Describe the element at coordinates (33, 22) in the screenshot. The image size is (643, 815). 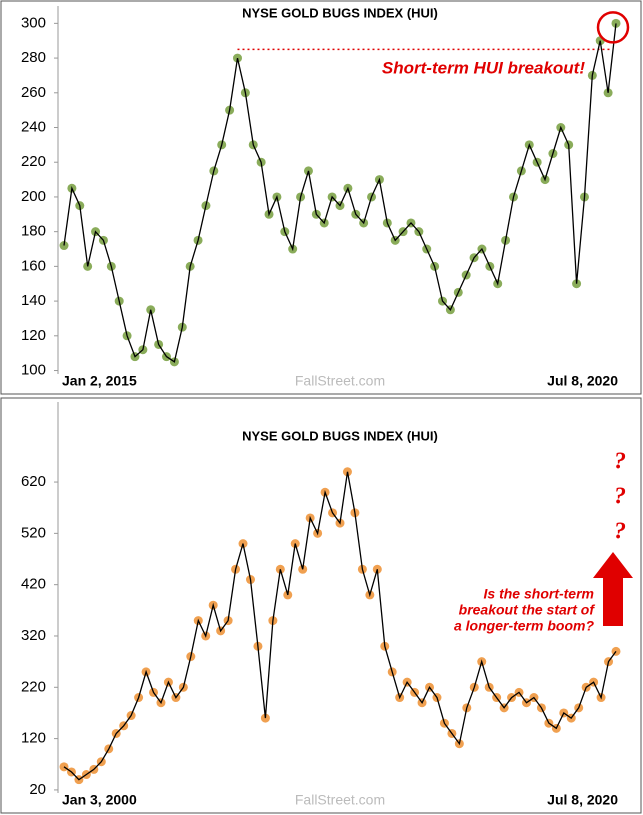
I see `y-tick-label: 300` at that location.